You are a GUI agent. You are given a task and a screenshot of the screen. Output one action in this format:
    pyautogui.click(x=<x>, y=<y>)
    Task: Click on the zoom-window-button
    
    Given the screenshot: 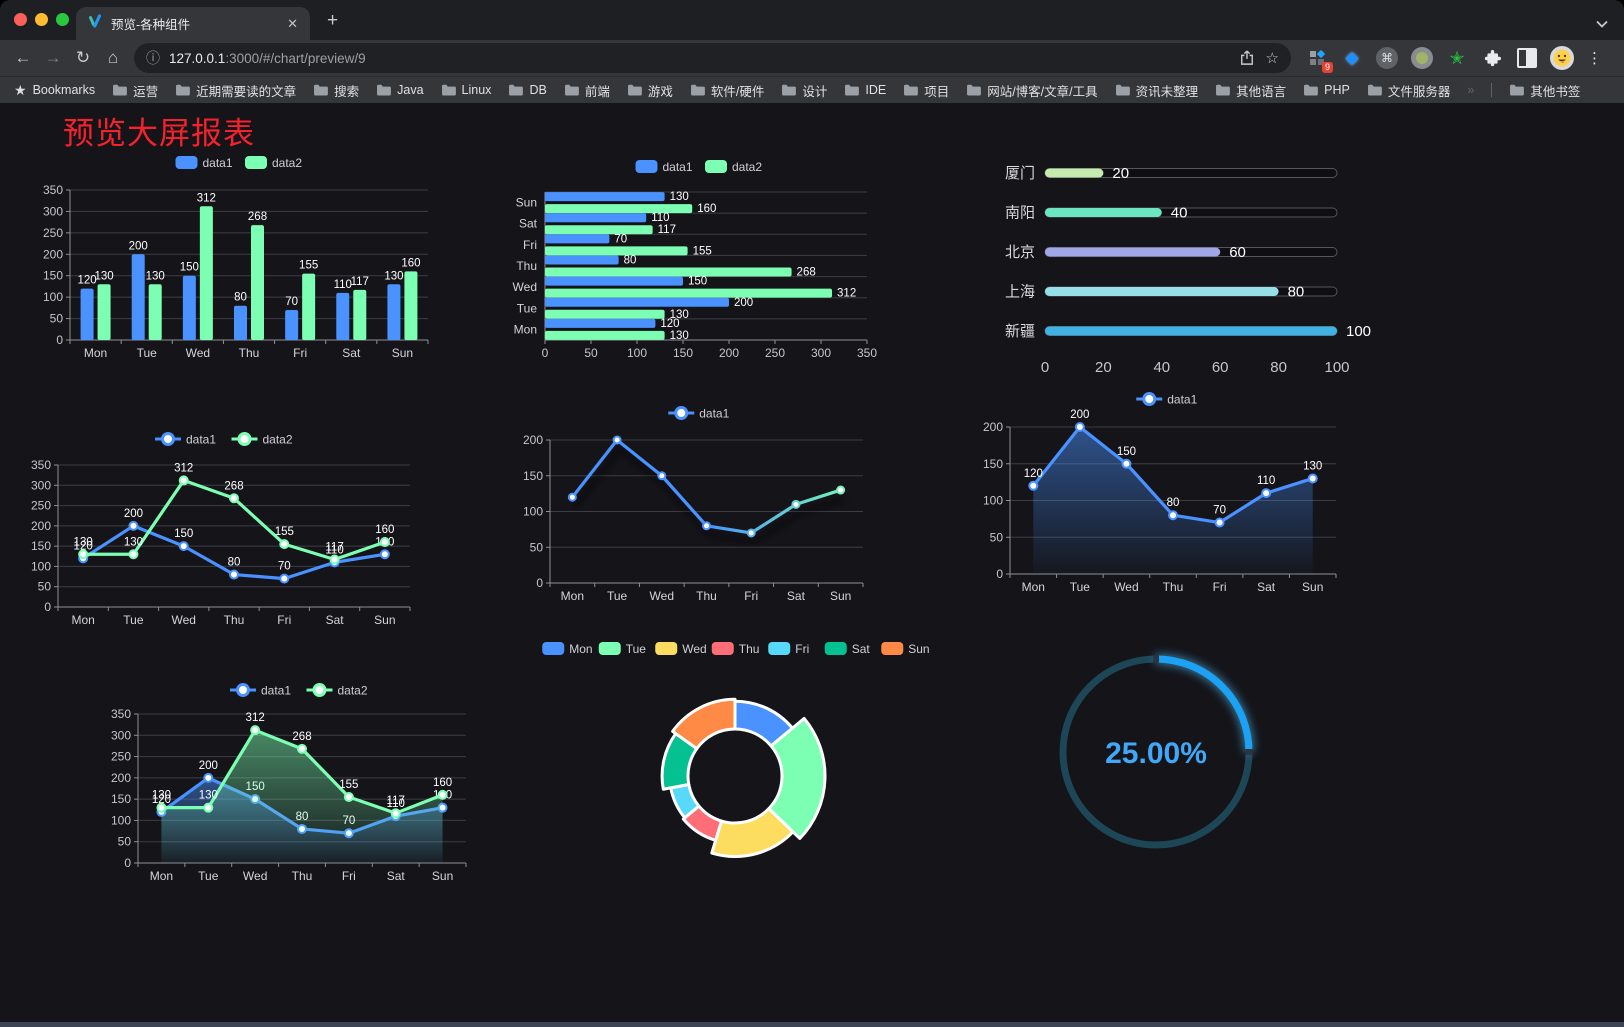 What is the action you would take?
    pyautogui.click(x=62, y=19)
    